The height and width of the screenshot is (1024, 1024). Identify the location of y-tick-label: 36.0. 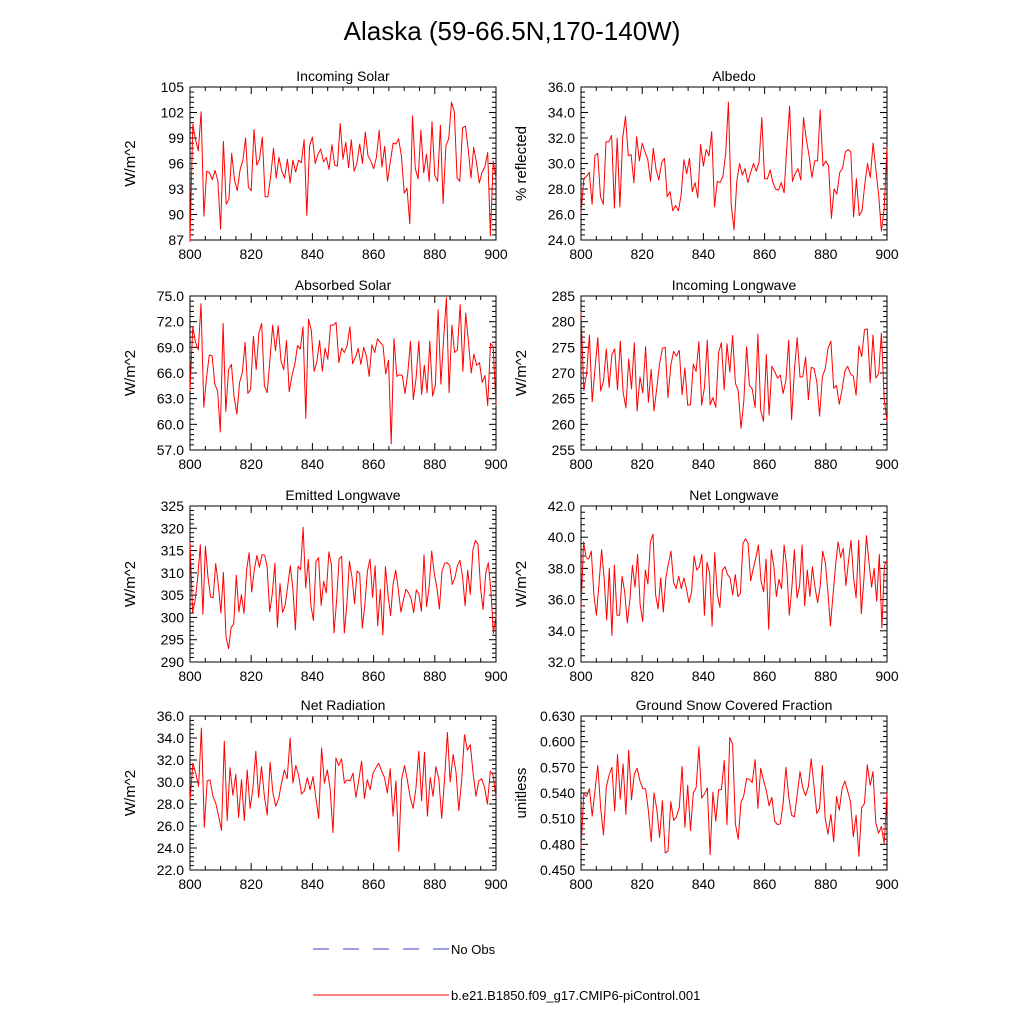
(561, 87).